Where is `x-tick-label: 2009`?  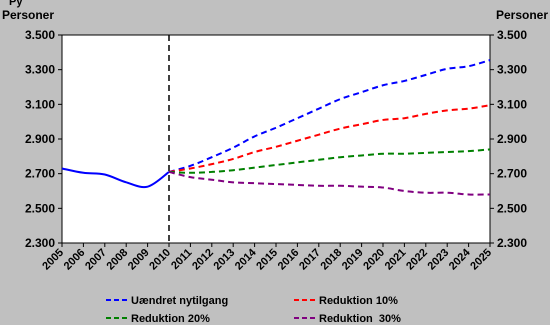 x-tick-label: 2009 is located at coordinates (139, 260).